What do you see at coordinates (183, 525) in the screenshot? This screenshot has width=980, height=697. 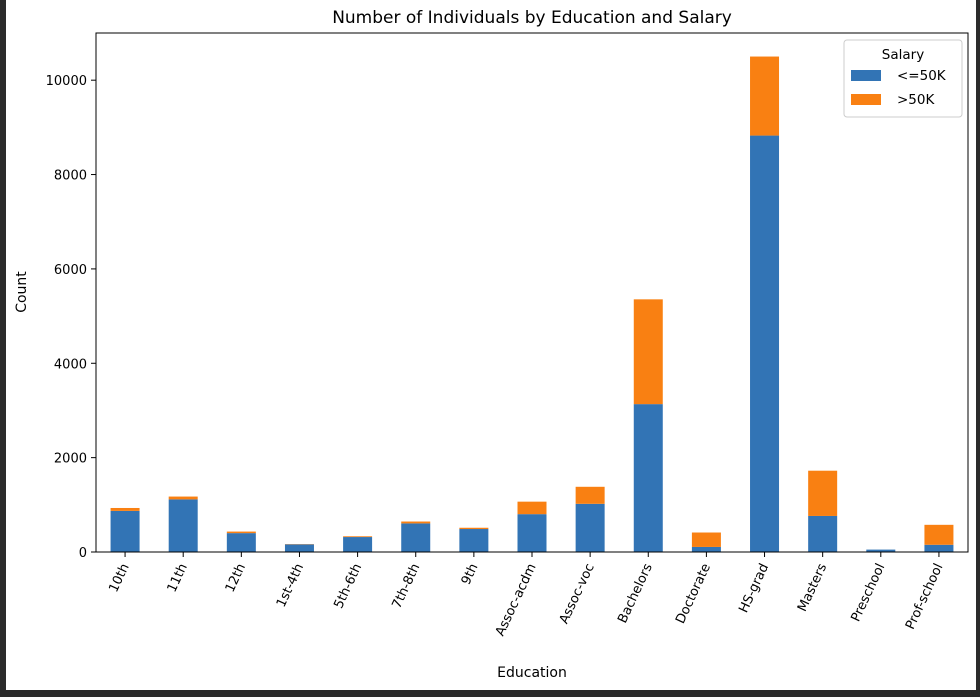 I see `bar-11th-le50k` at bounding box center [183, 525].